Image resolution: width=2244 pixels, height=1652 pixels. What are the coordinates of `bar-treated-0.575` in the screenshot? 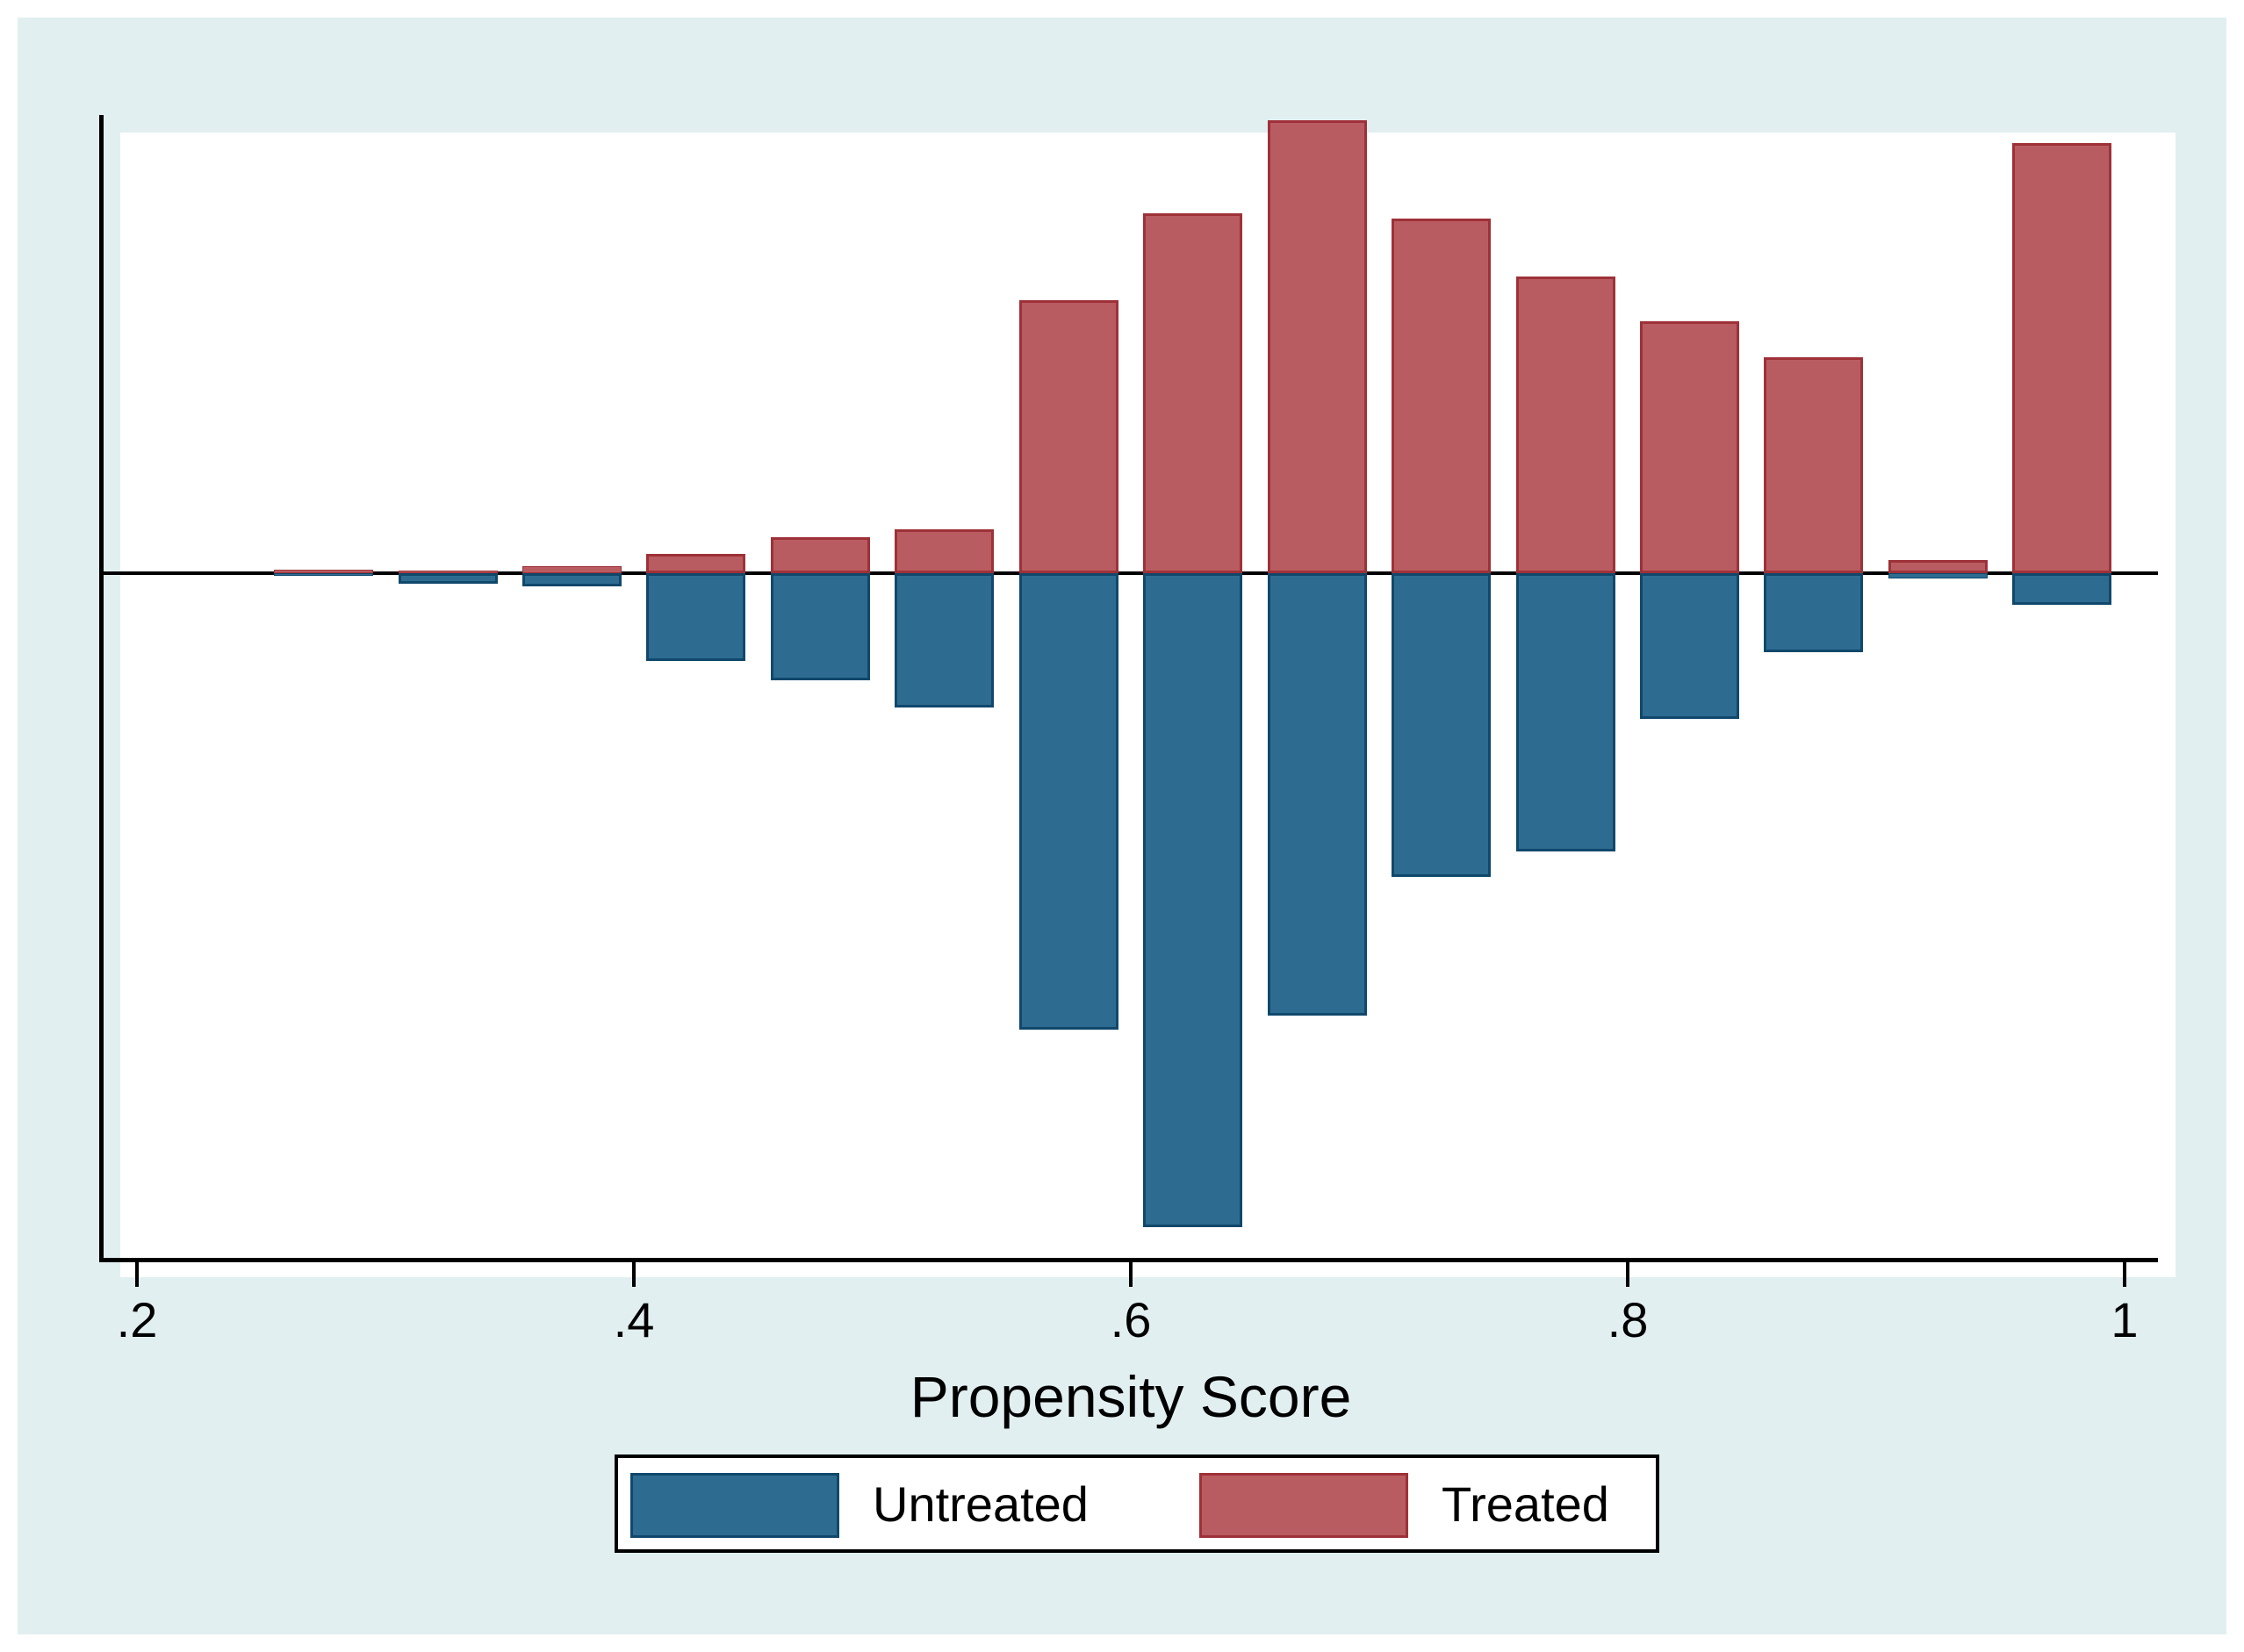 It's located at (1068, 436).